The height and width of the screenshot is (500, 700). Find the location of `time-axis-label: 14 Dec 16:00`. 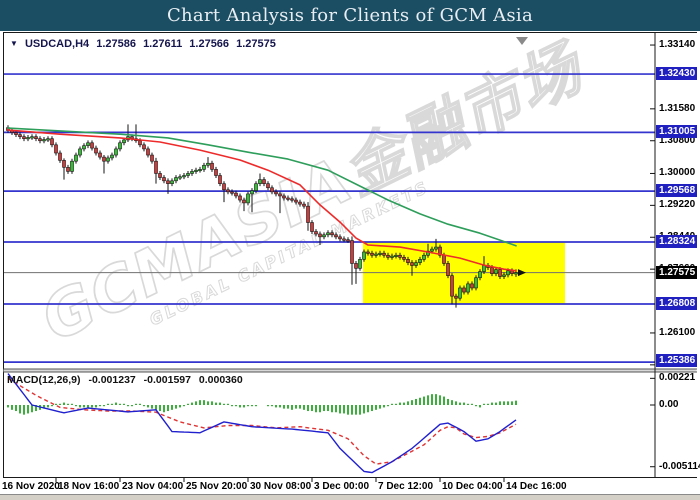

time-axis-label: 14 Dec 16:00 is located at coordinates (536, 486).